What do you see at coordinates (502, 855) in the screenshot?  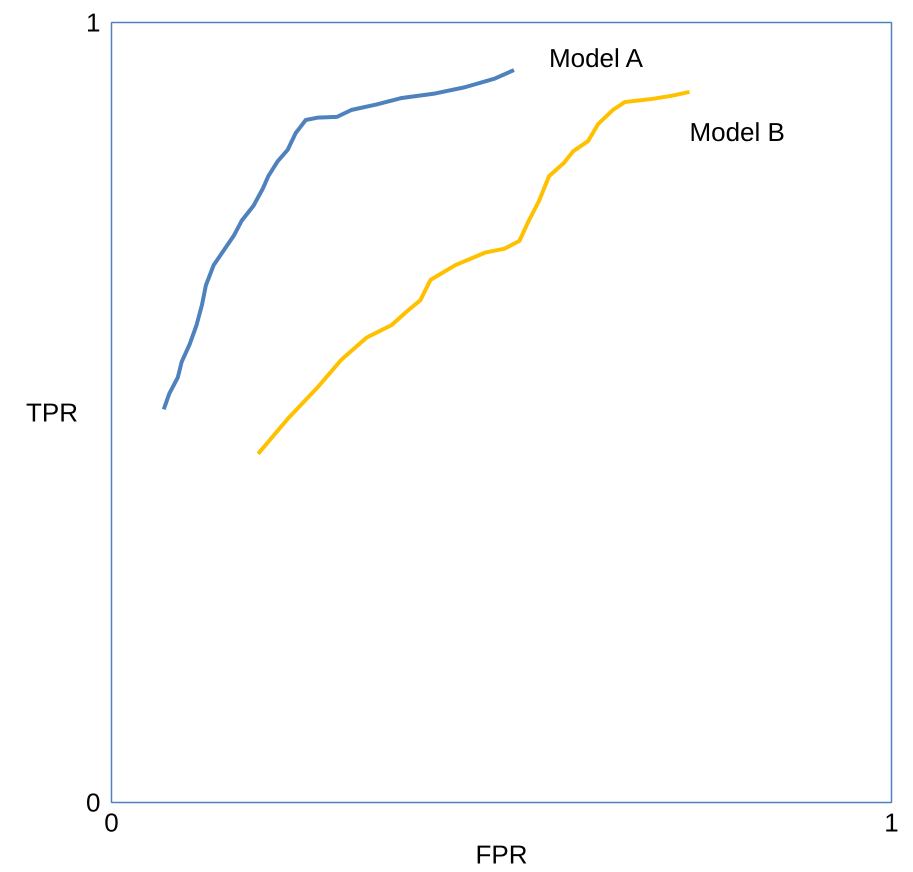 I see `x-axis-title: FPR` at bounding box center [502, 855].